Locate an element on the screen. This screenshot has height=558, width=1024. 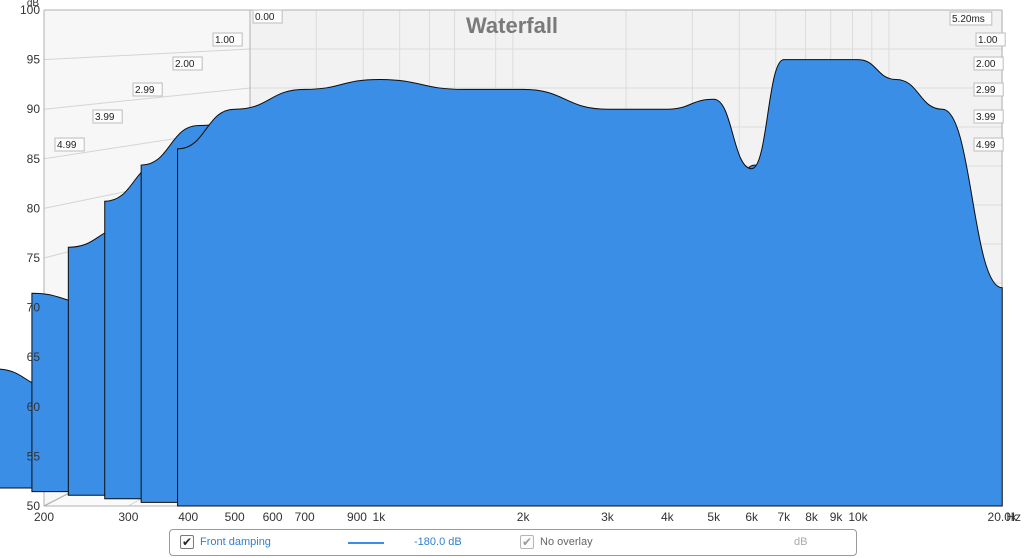
time-label-right: 2.00 is located at coordinates (986, 64).